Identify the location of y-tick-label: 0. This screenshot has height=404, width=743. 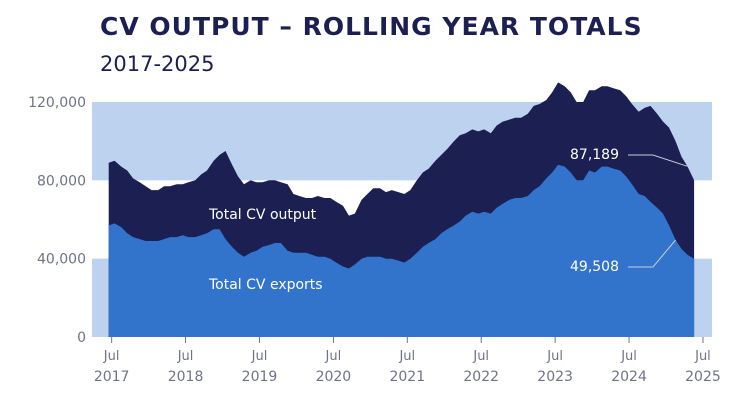
(81, 338).